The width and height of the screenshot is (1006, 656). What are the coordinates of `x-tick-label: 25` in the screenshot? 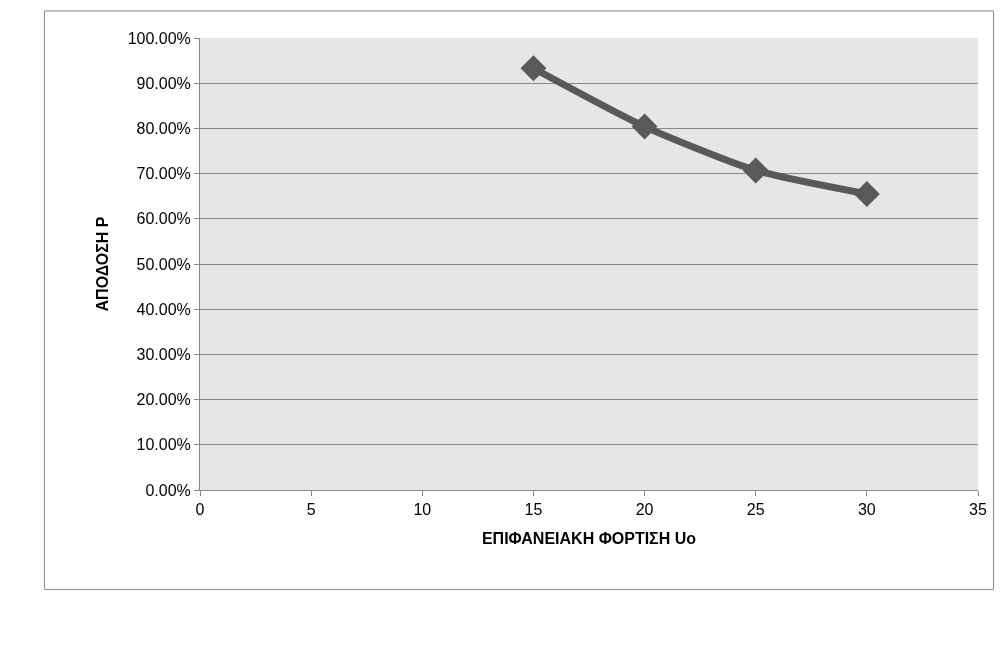 It's located at (755, 510).